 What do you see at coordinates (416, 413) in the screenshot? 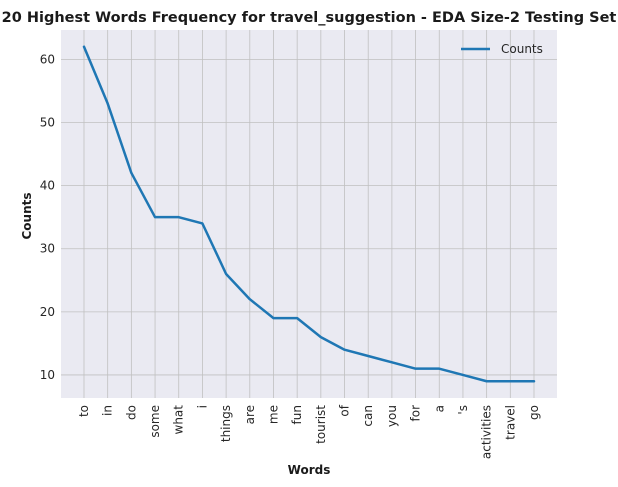
I see `x-tick-label: for` at bounding box center [416, 413].